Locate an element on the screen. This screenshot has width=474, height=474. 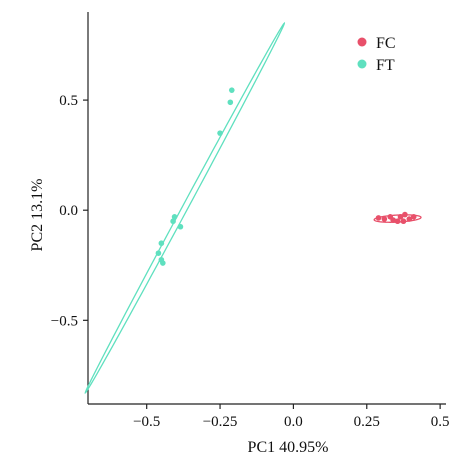
x-tick-label: 0.5 is located at coordinates (440, 422).